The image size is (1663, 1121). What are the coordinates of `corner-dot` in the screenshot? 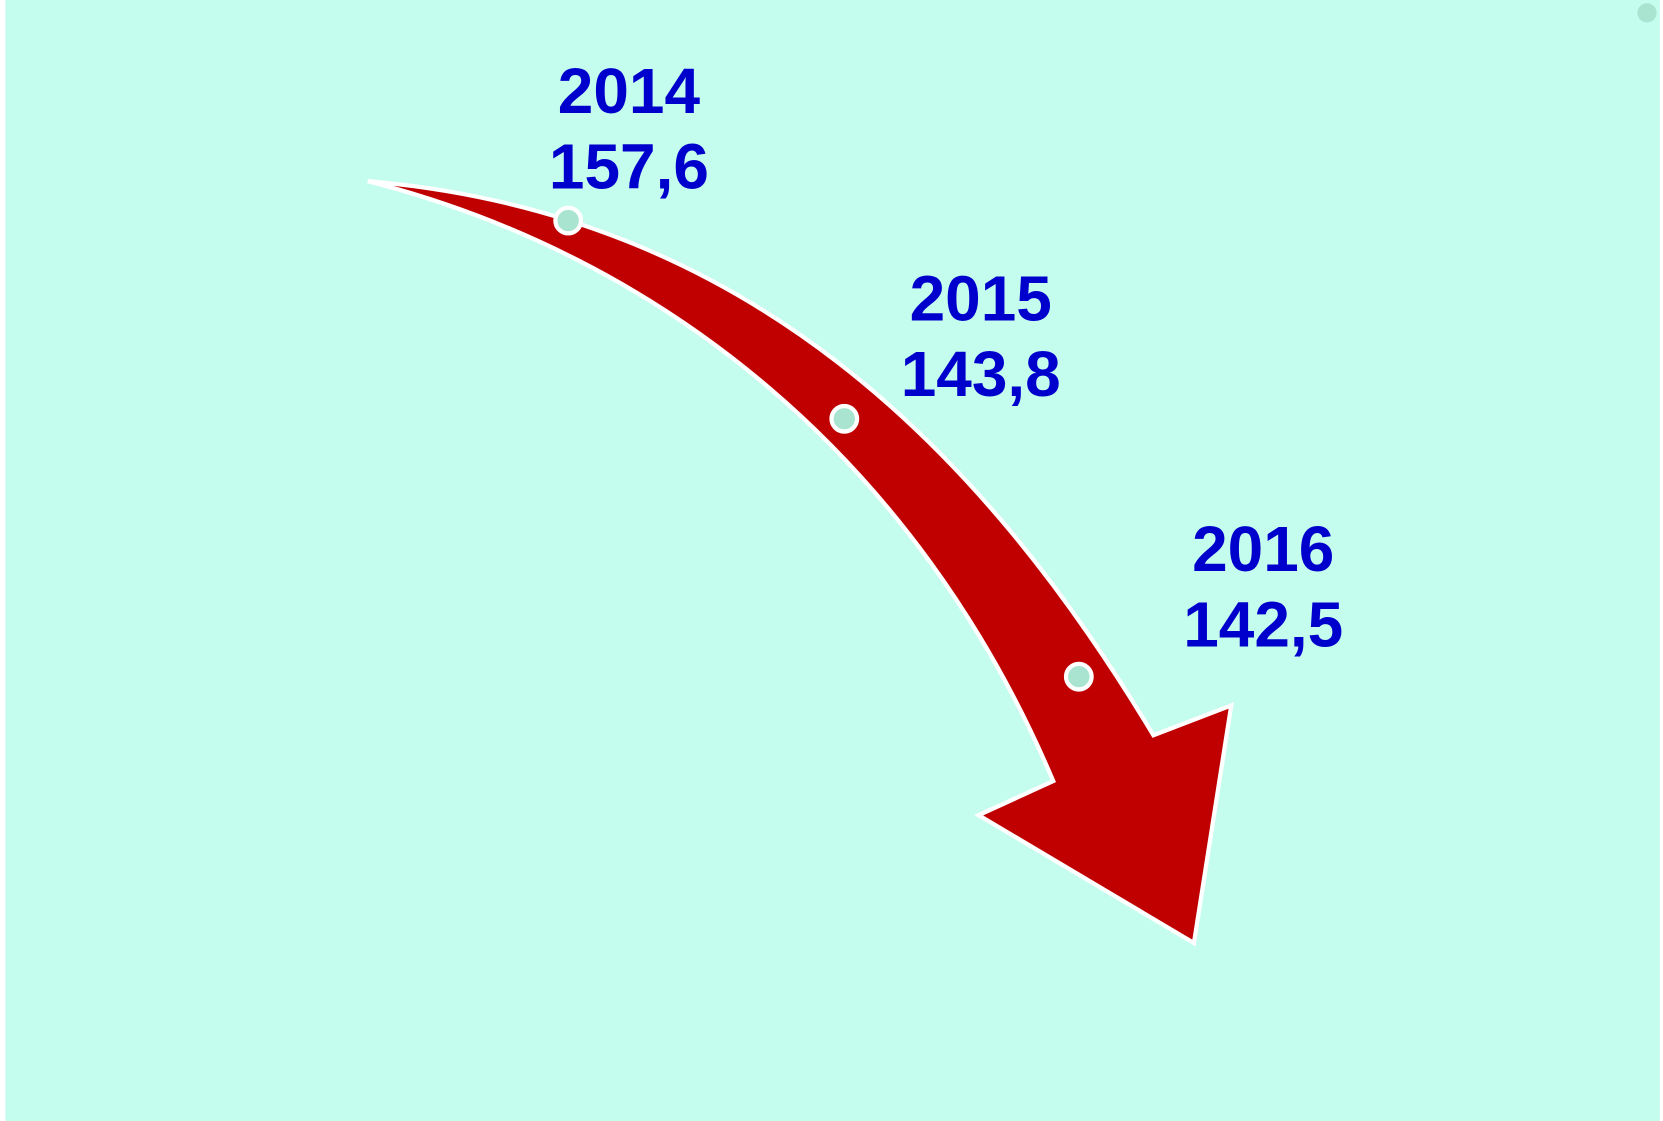 It's located at (1647, 13).